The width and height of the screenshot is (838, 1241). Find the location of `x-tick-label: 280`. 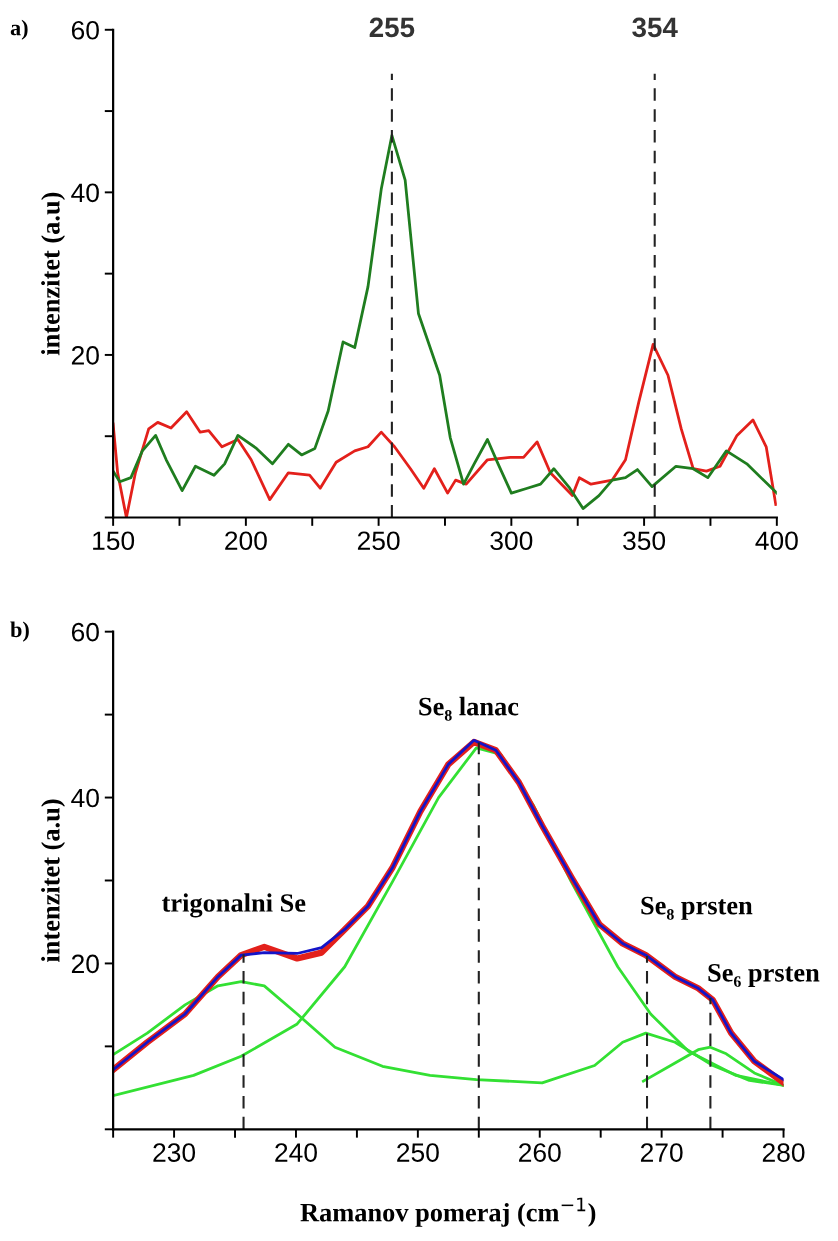

x-tick-label: 280 is located at coordinates (783, 1152).